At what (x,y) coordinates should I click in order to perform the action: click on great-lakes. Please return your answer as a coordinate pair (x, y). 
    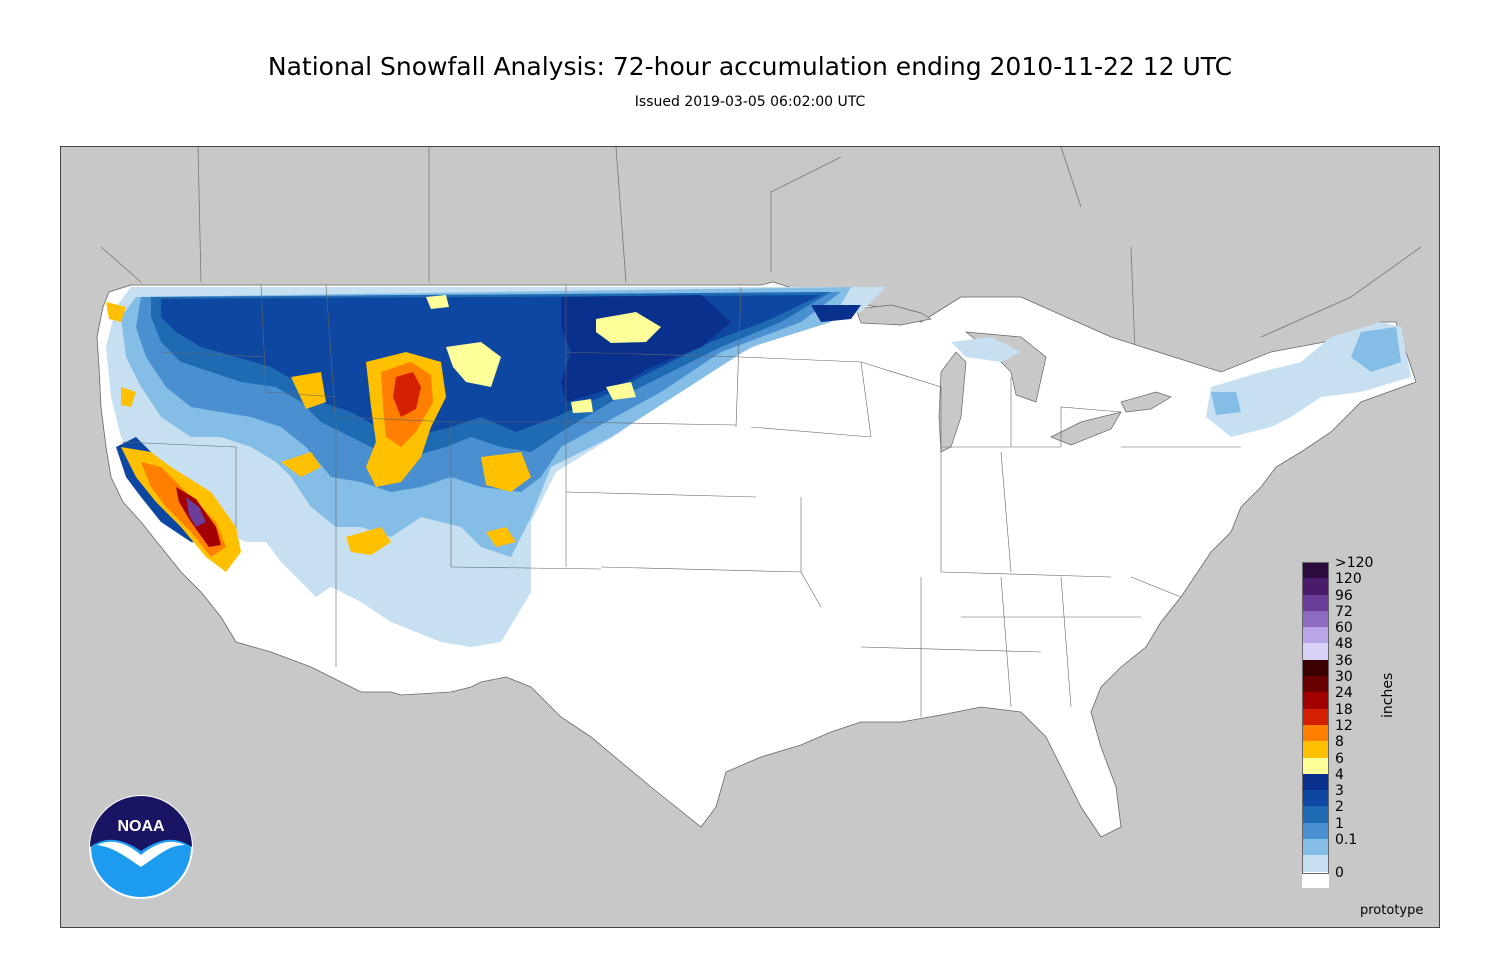
    Looking at the image, I should click on (1013, 378).